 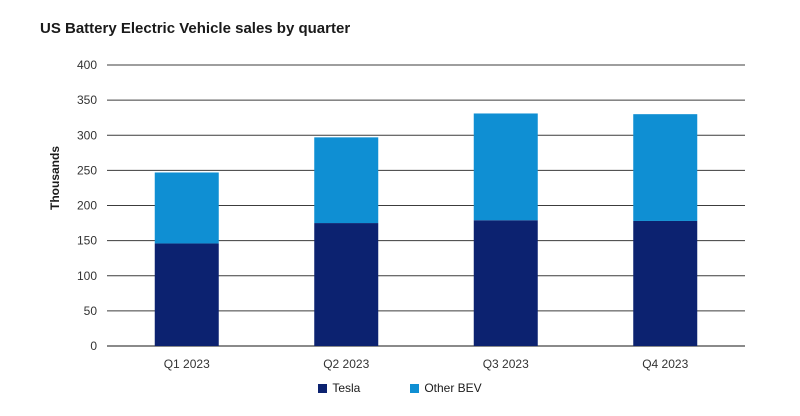 I want to click on legend-item-other-bev: Other BEV, so click(x=446, y=388).